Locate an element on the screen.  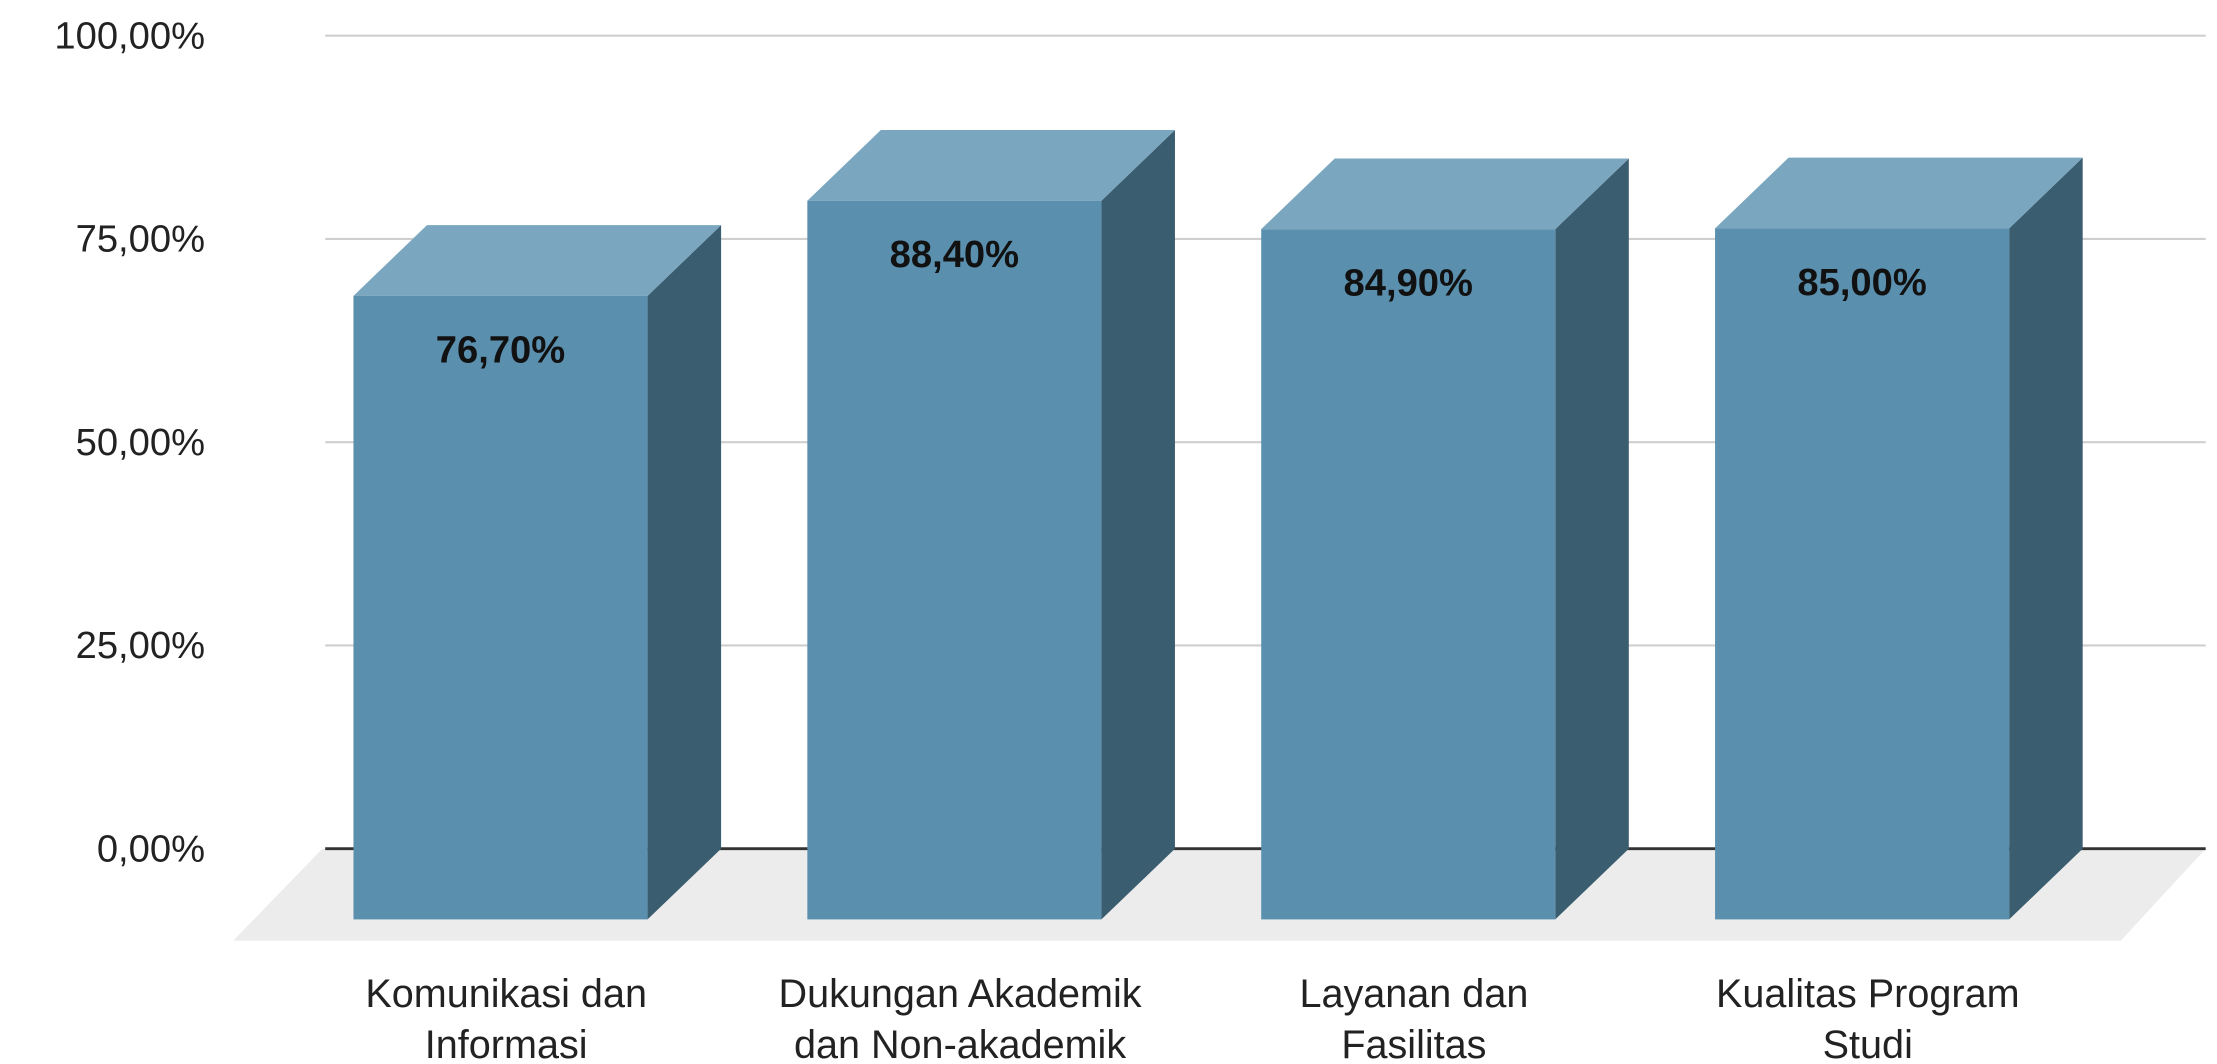
y-tick-label: 25,00% is located at coordinates (140, 645).